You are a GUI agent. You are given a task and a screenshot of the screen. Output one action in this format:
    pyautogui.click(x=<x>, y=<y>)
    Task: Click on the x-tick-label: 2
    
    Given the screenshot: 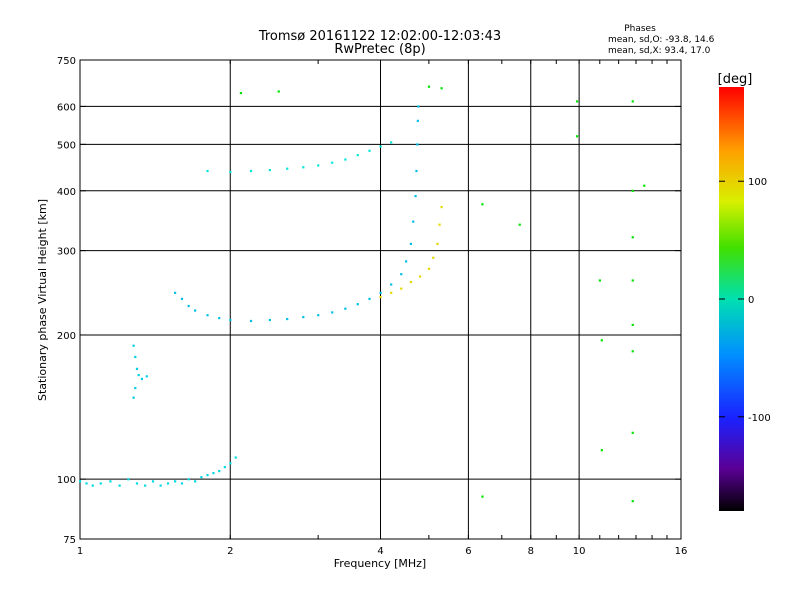 What is the action you would take?
    pyautogui.click(x=230, y=551)
    